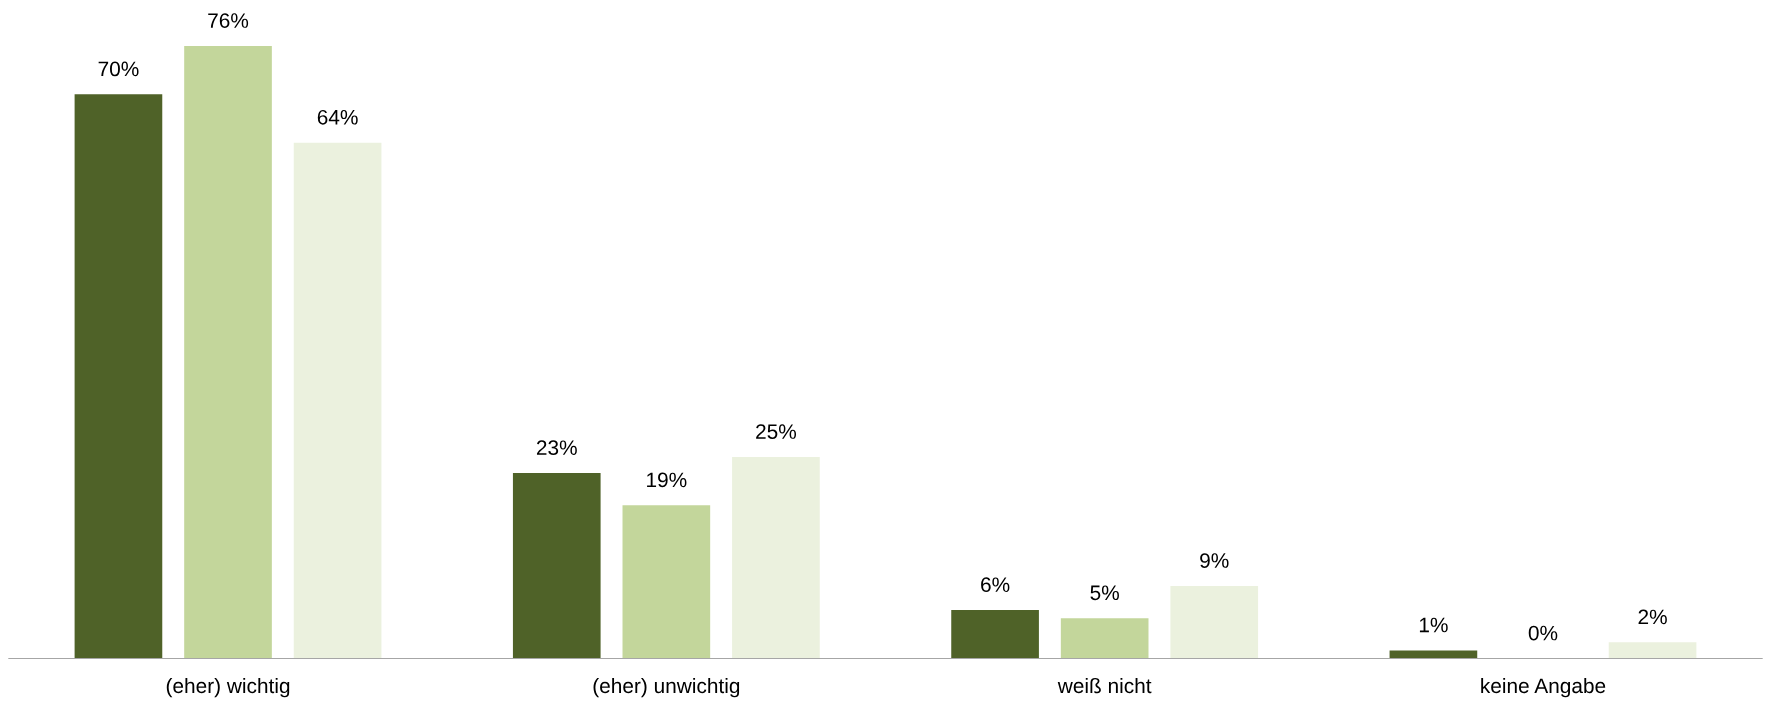  Describe the element at coordinates (556, 448) in the screenshot. I see `data-label: 23%` at that location.